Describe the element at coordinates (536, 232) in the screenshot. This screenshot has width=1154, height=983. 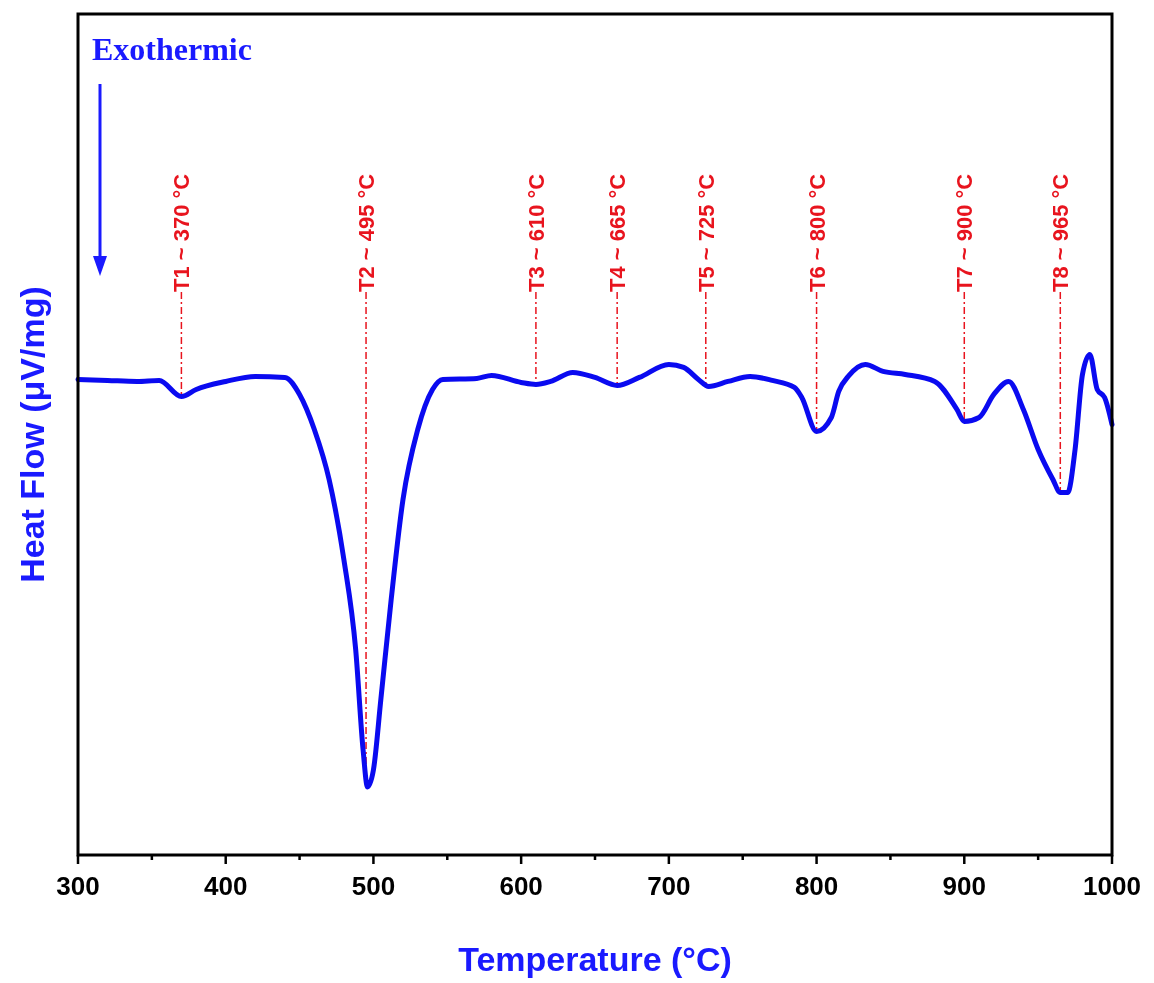
I see `ref-line-label: T3 ~ 610 °C` at that location.